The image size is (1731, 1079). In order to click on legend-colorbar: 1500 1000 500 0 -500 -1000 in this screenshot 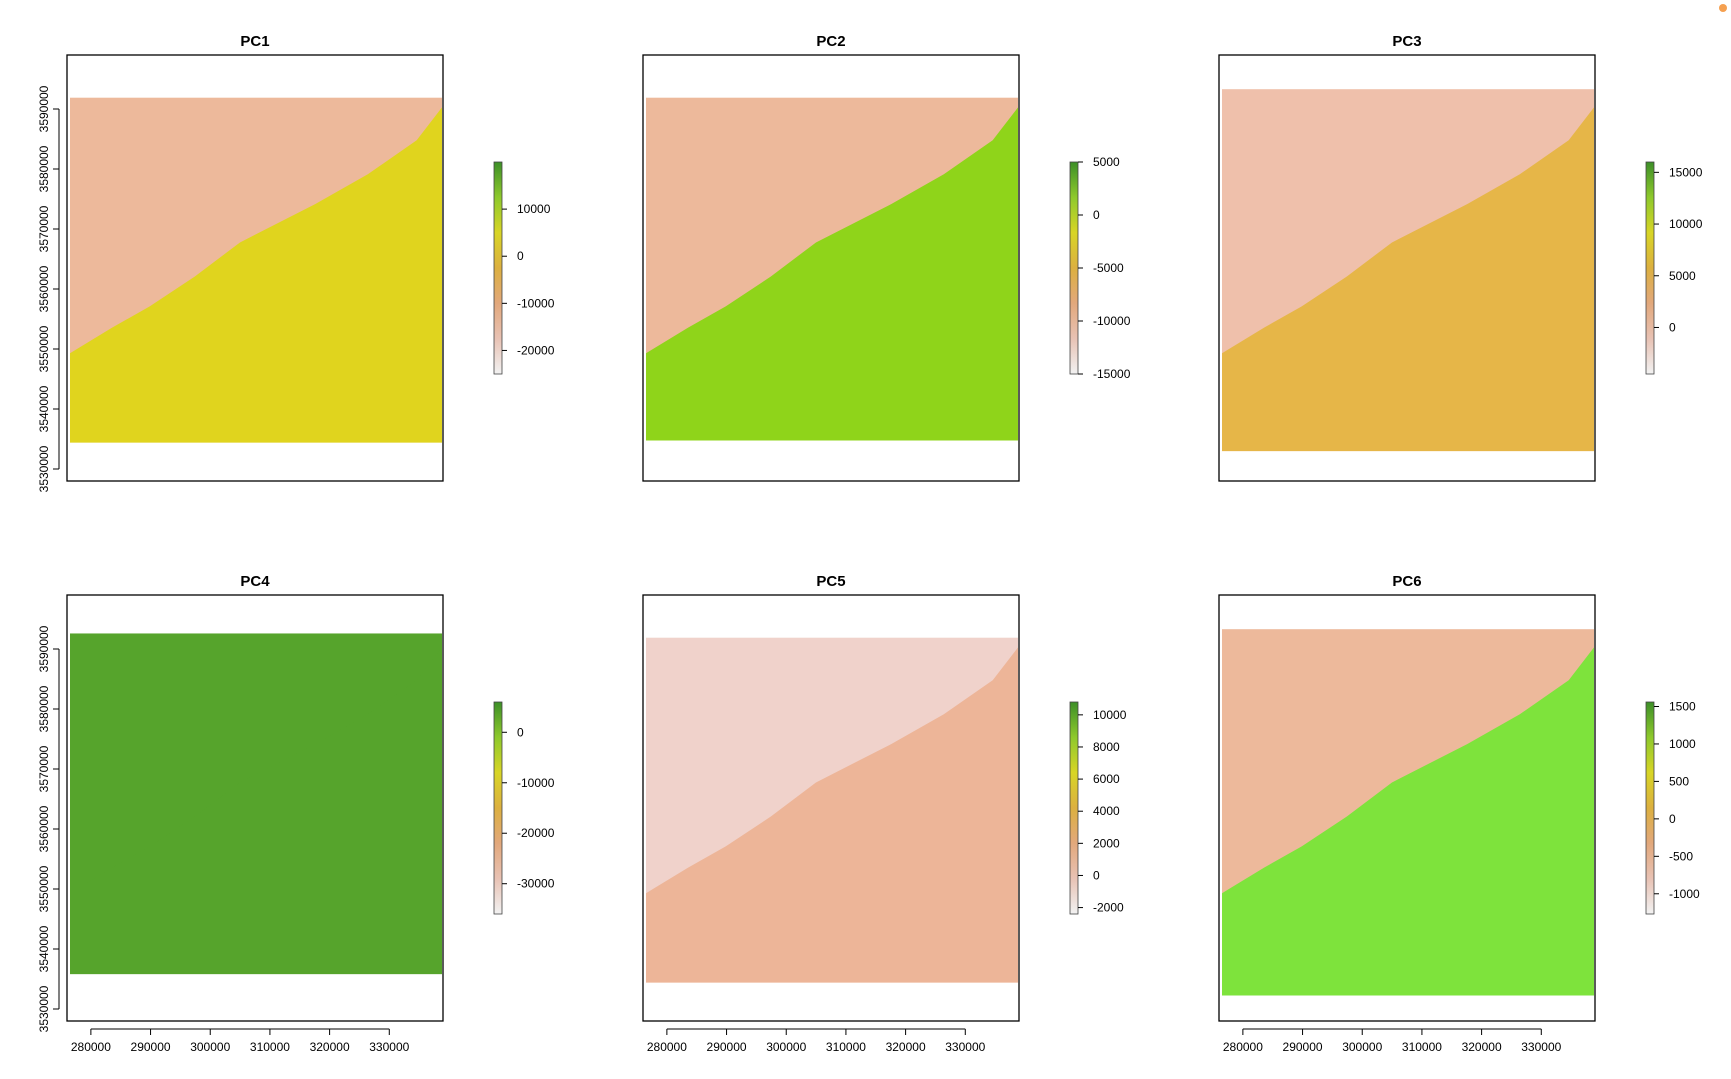, I will do `click(1672, 807)`.